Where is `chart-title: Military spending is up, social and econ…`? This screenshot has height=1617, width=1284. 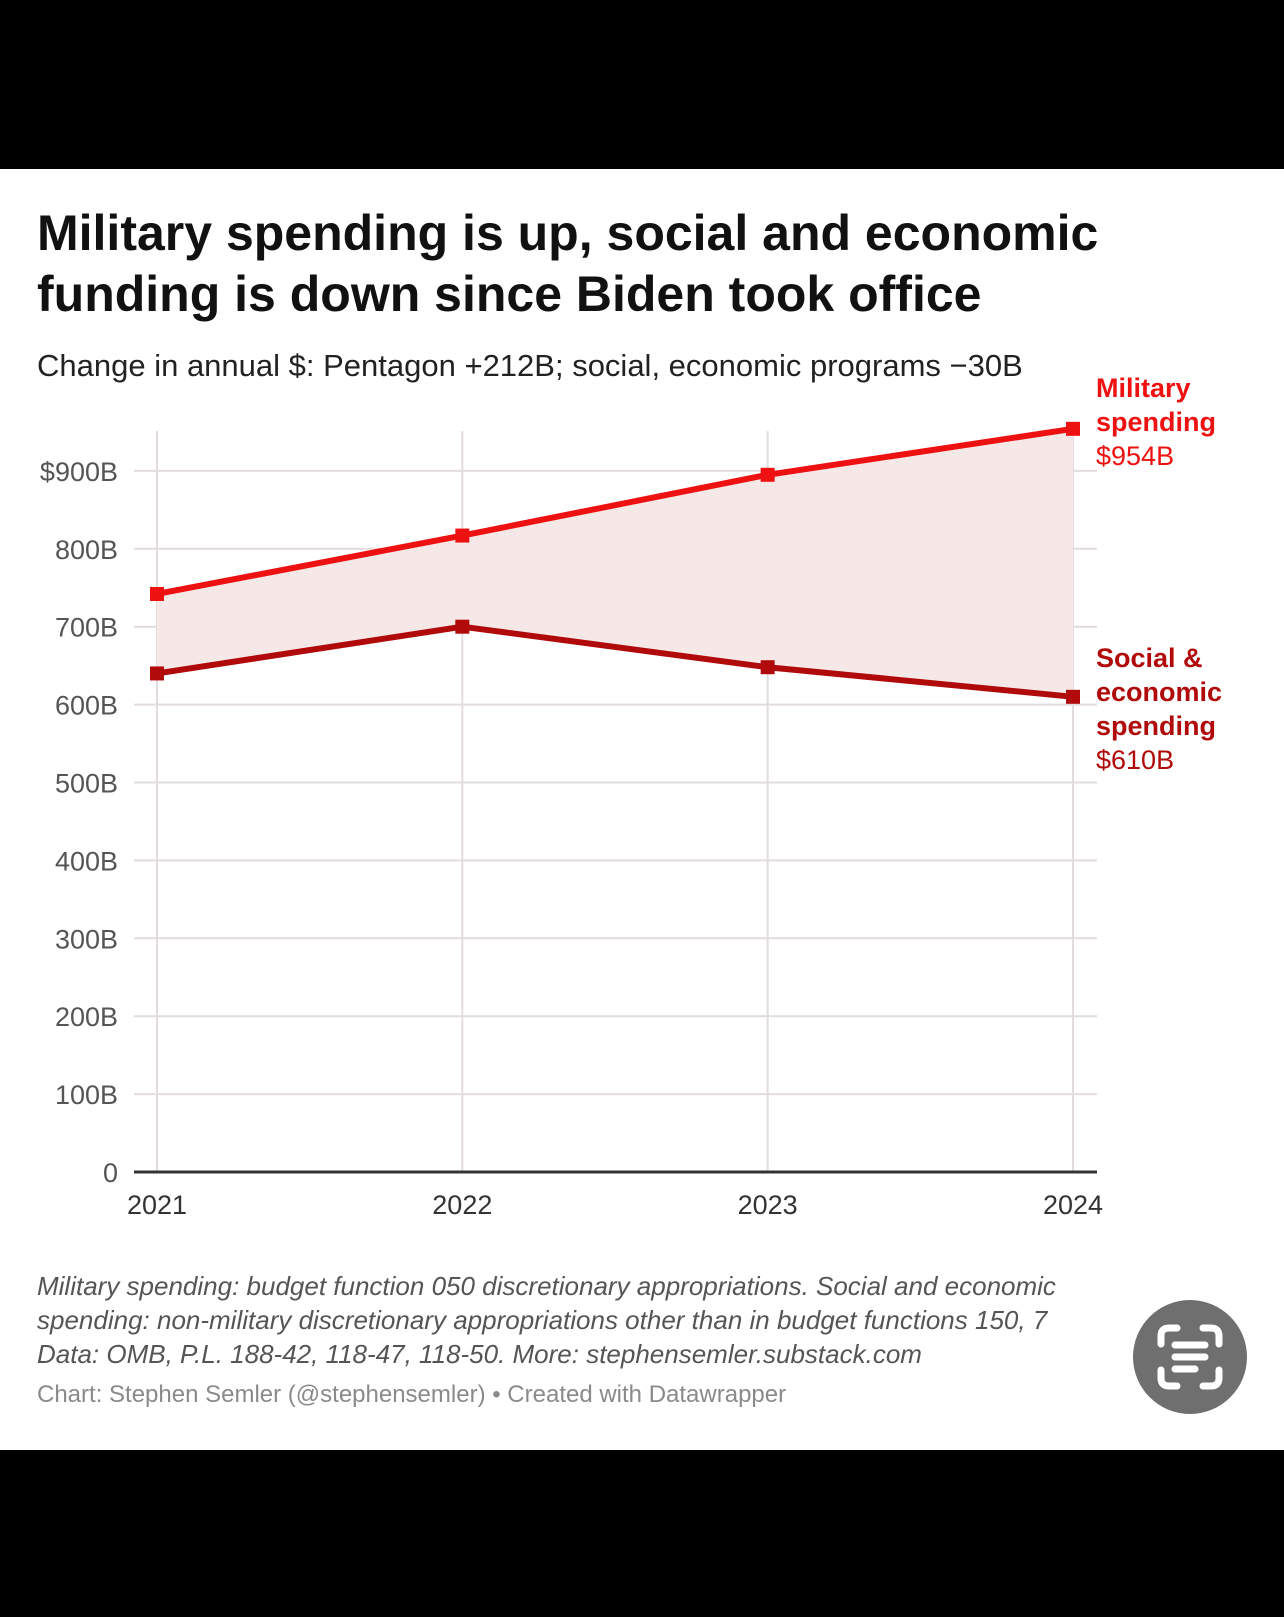 chart-title: Military spending is up, social and econ… is located at coordinates (568, 263).